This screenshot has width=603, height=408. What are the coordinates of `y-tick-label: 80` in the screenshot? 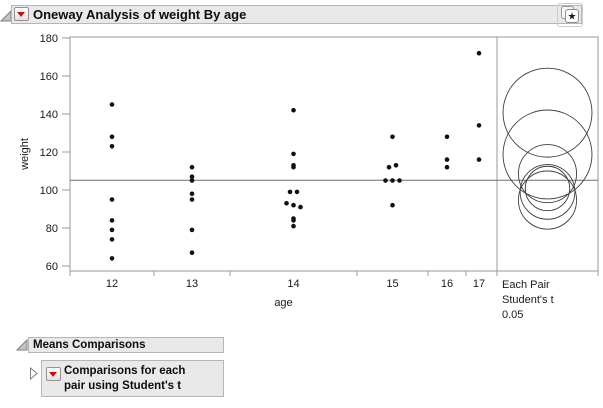 It's located at (52, 229).